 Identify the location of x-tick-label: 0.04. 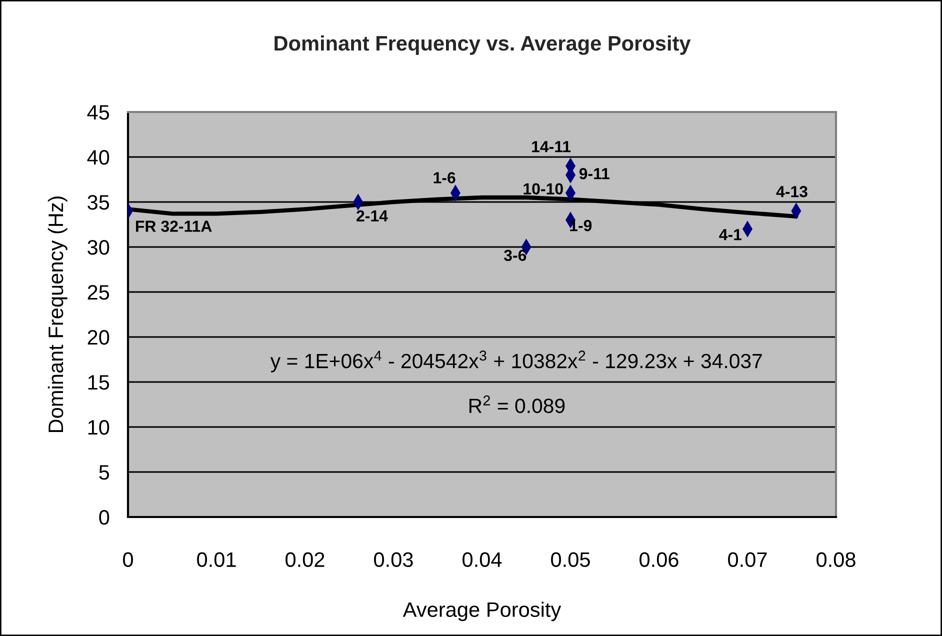
(482, 560).